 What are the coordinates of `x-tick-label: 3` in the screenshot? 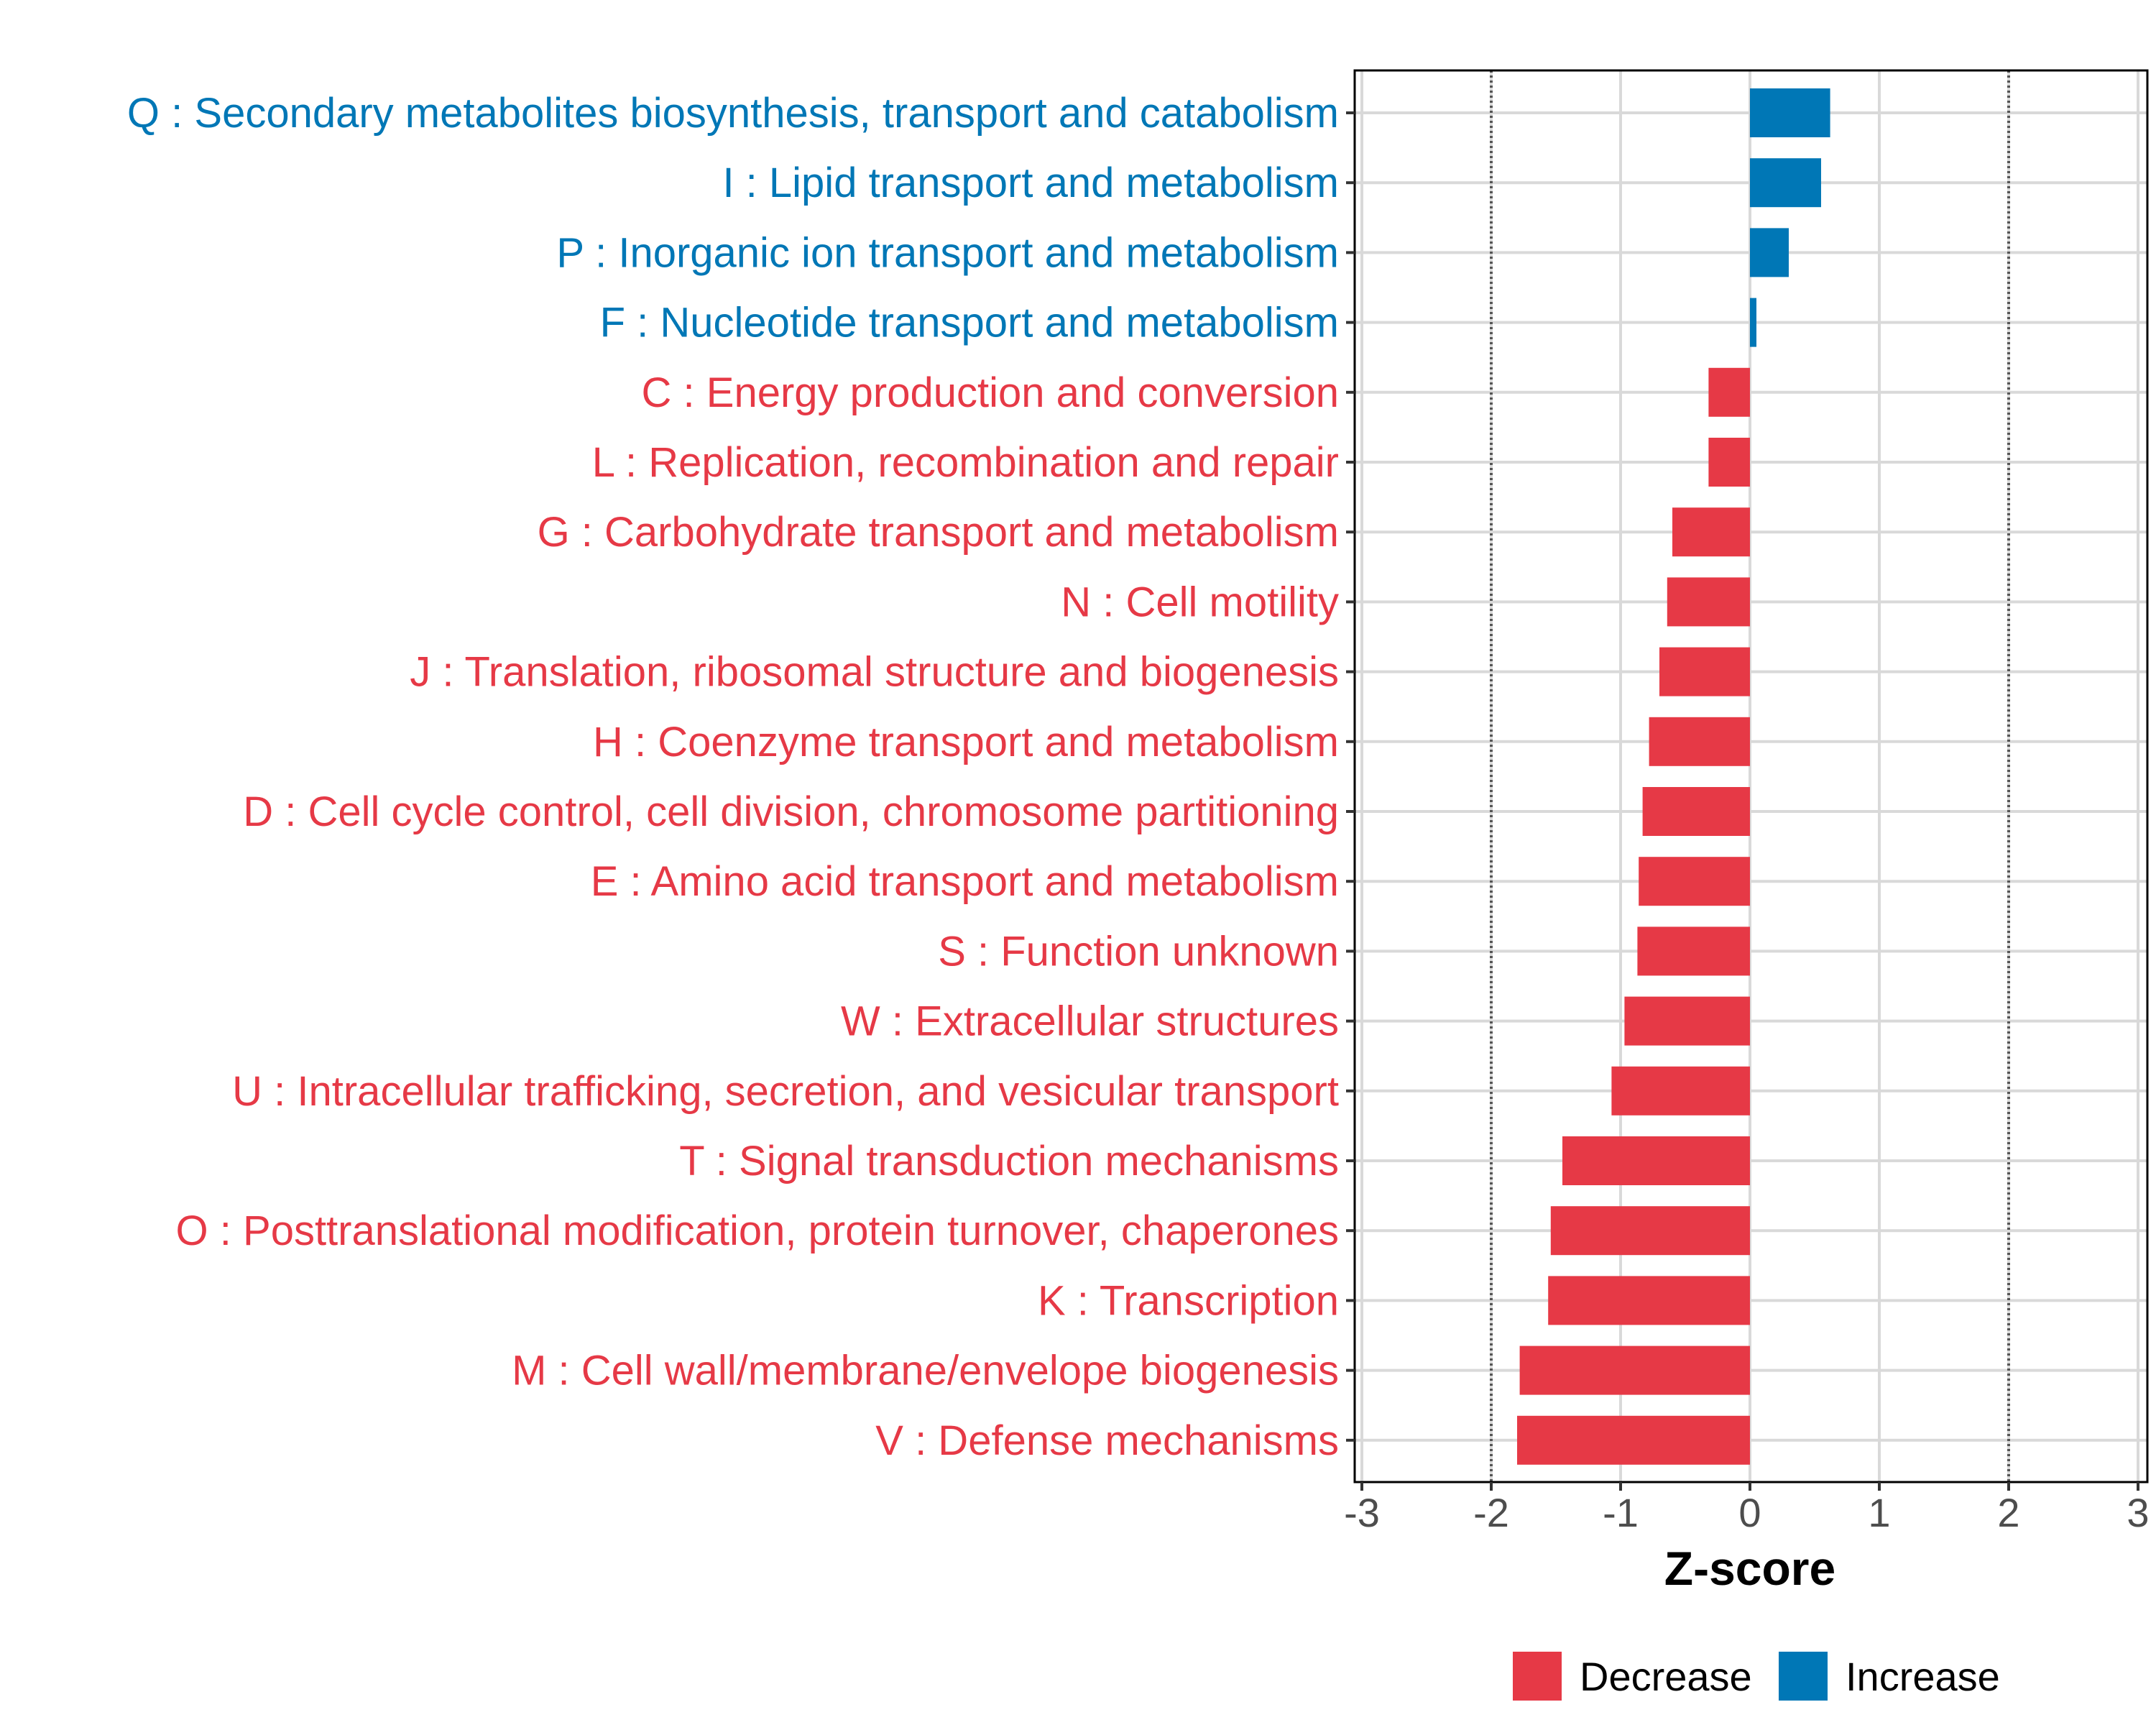 It's located at (2138, 1512).